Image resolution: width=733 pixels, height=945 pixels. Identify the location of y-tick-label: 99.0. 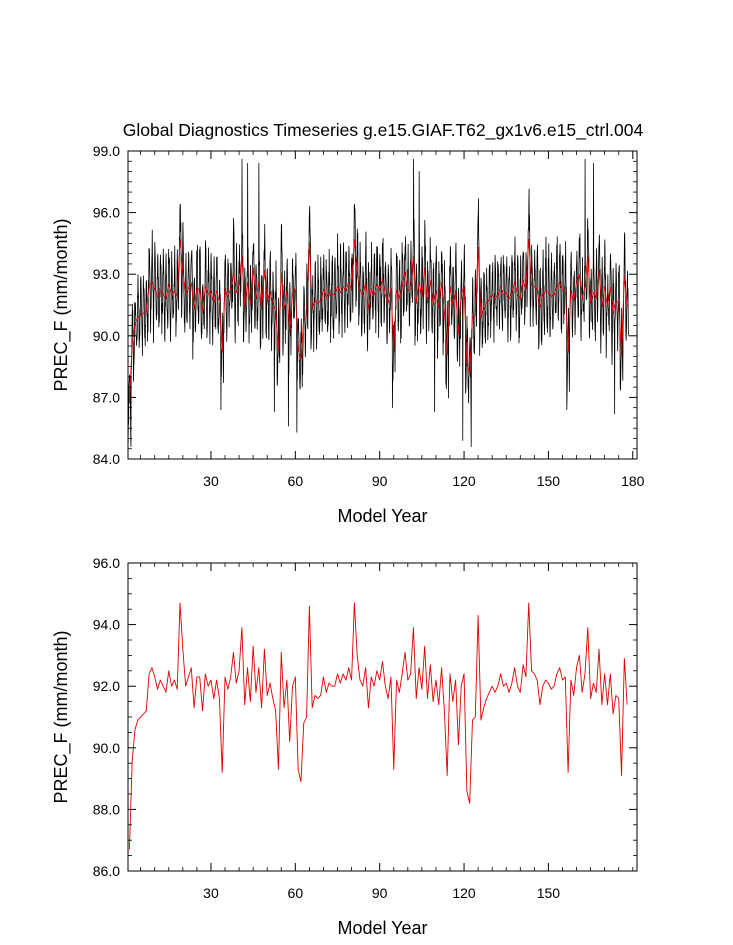
(106, 151).